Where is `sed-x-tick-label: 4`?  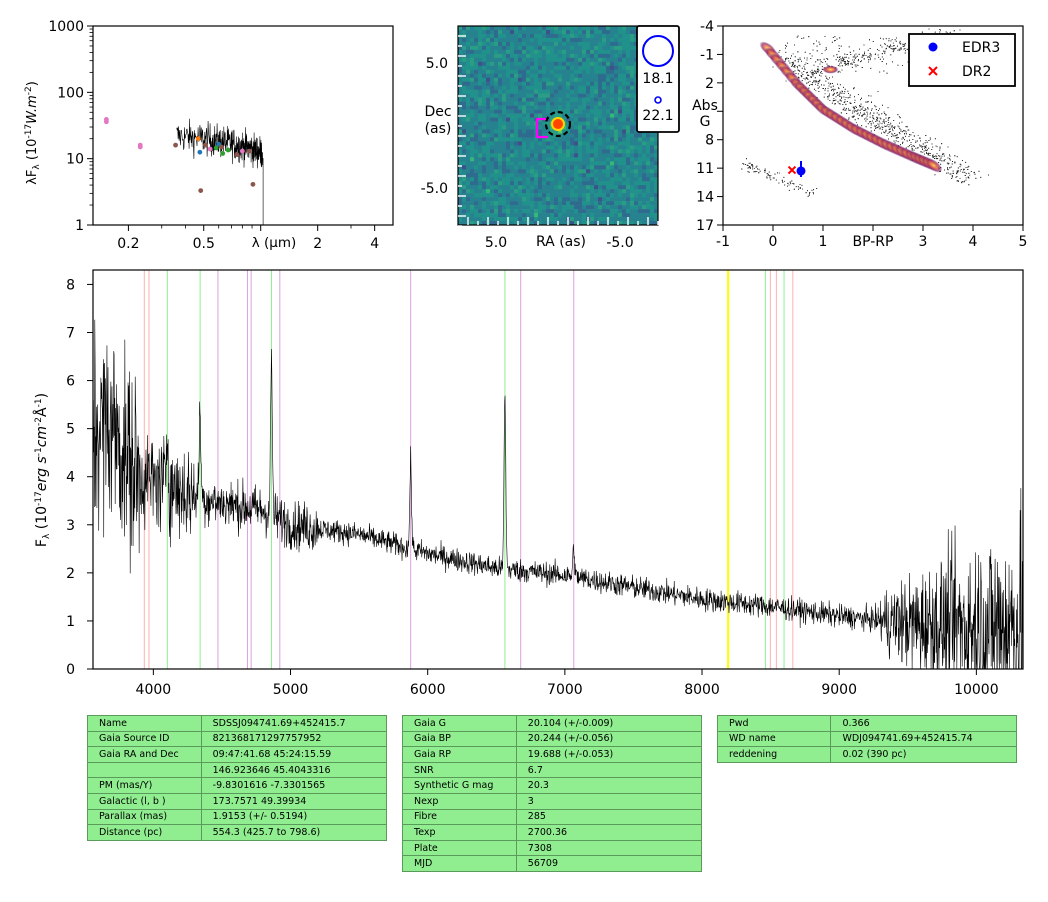
sed-x-tick-label: 4 is located at coordinates (374, 244).